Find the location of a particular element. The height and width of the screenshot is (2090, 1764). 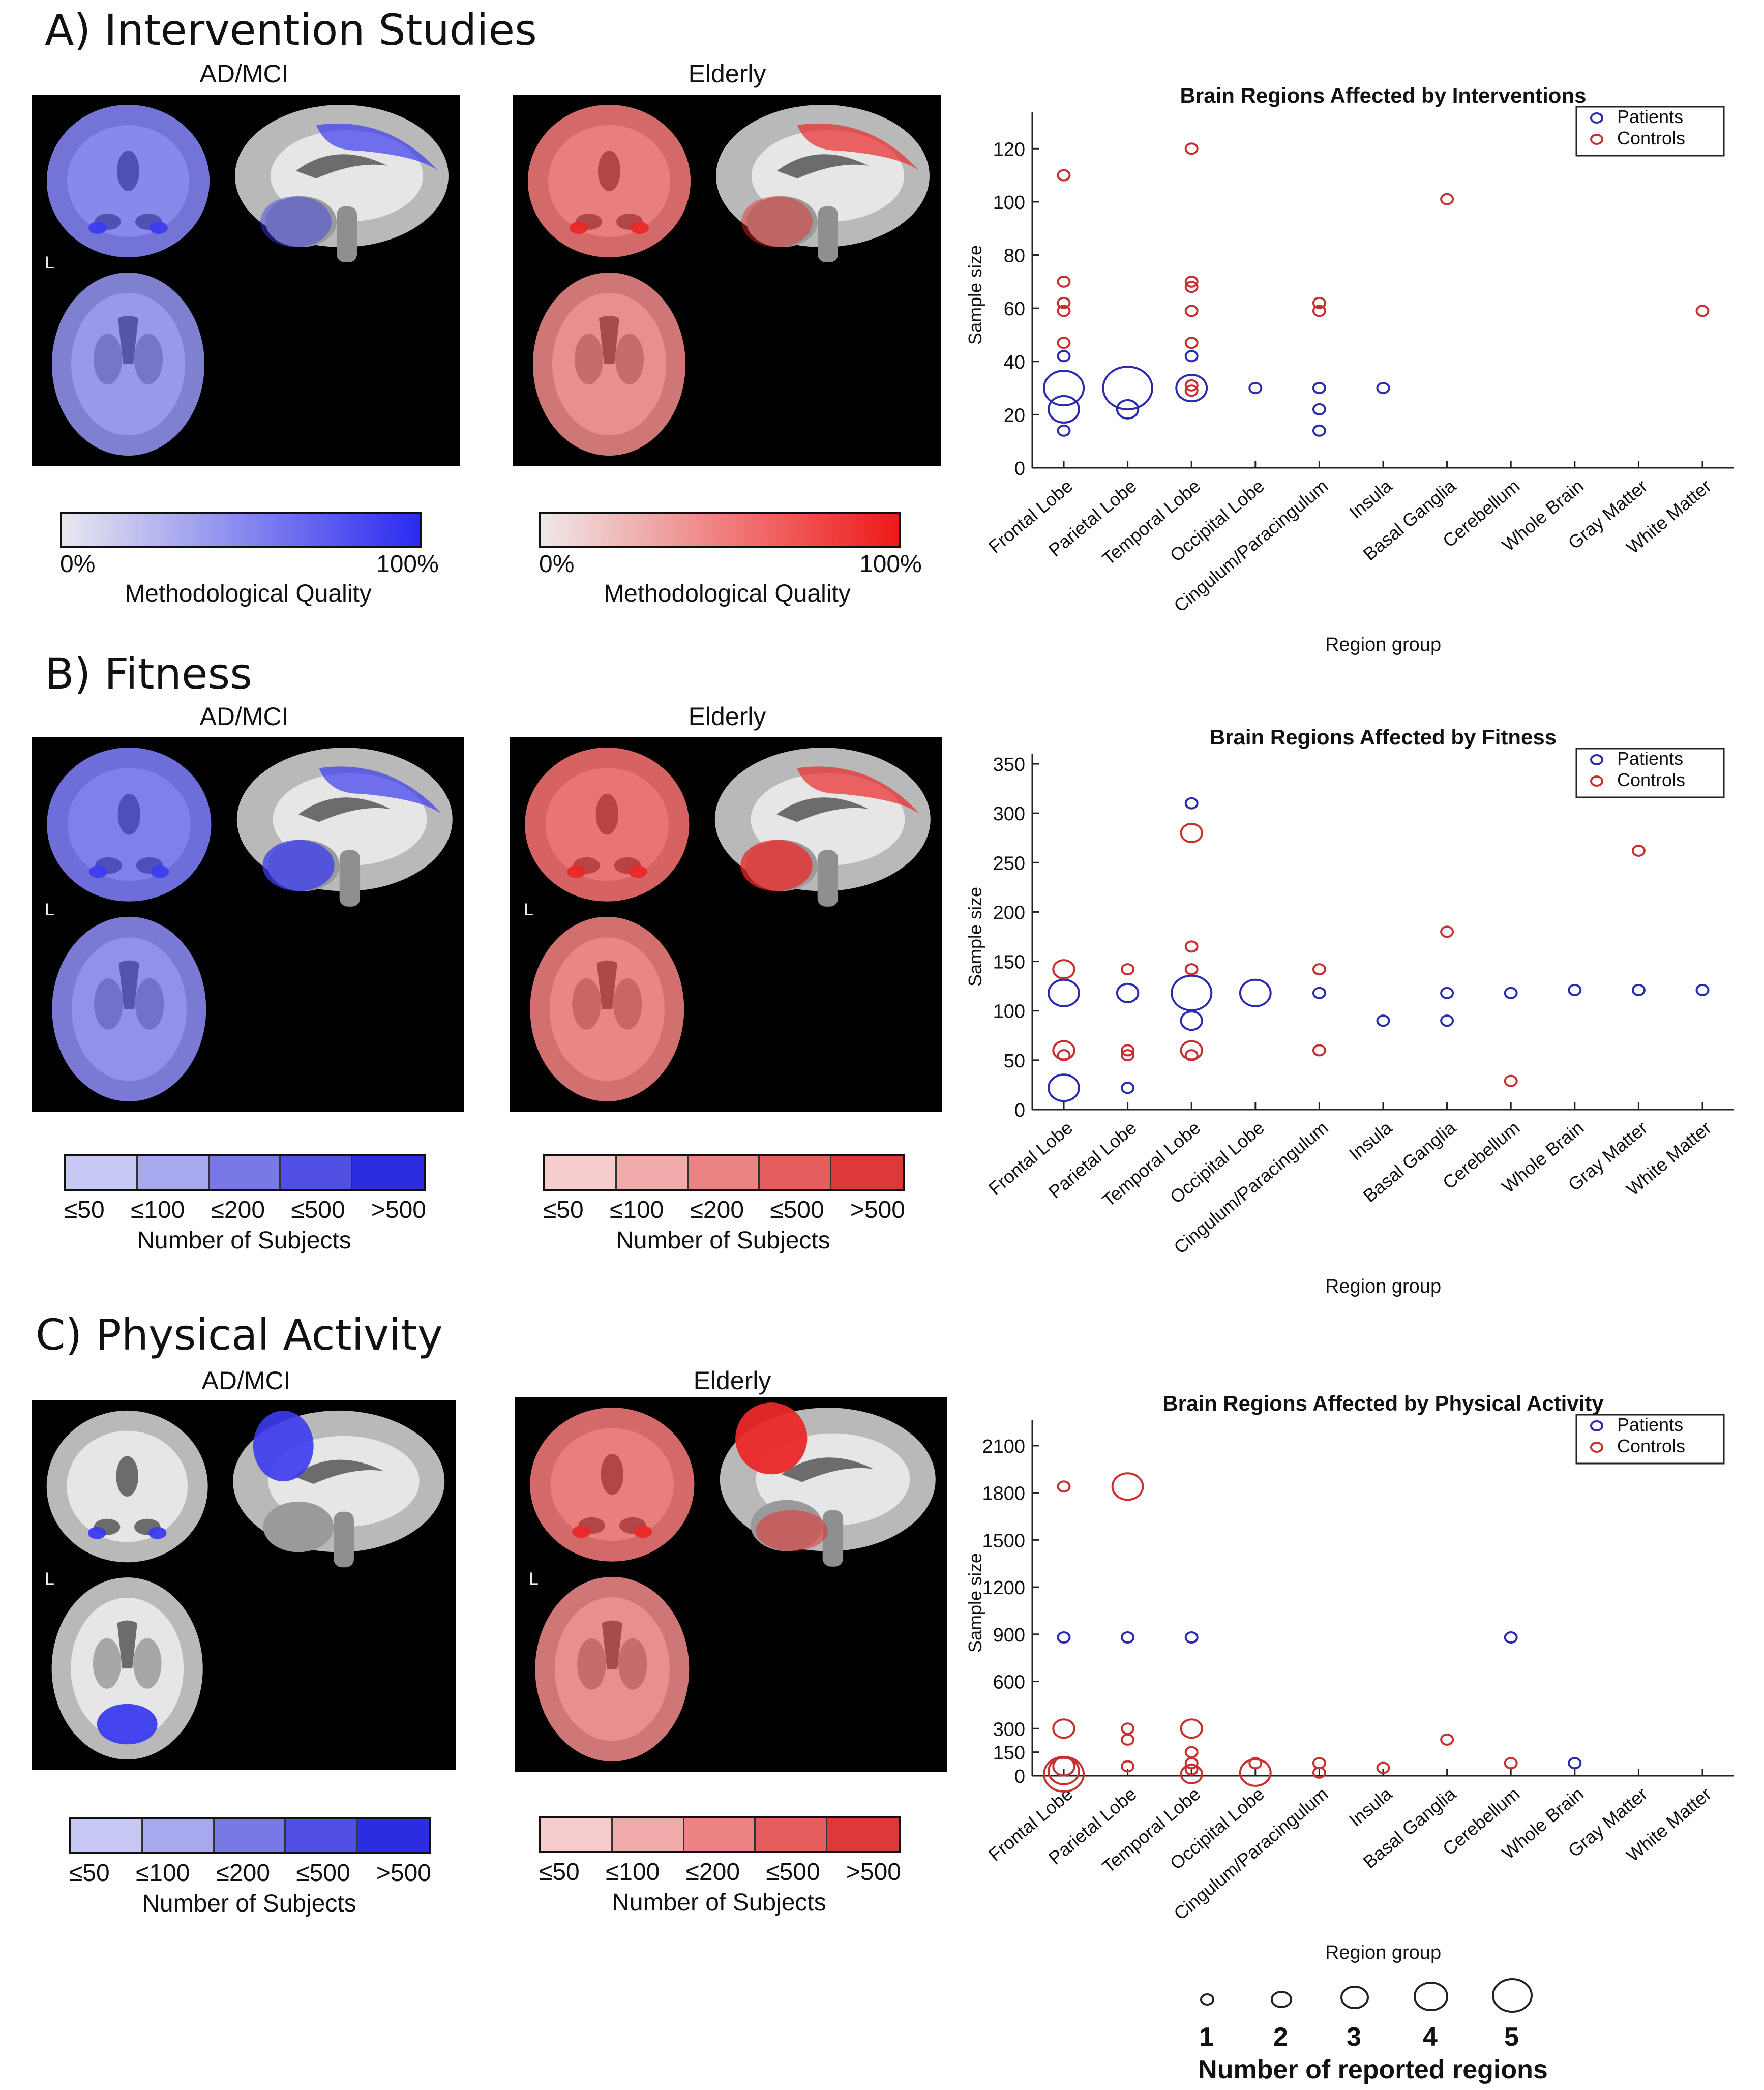

size-legend-label-1: 1 is located at coordinates (1206, 2037).